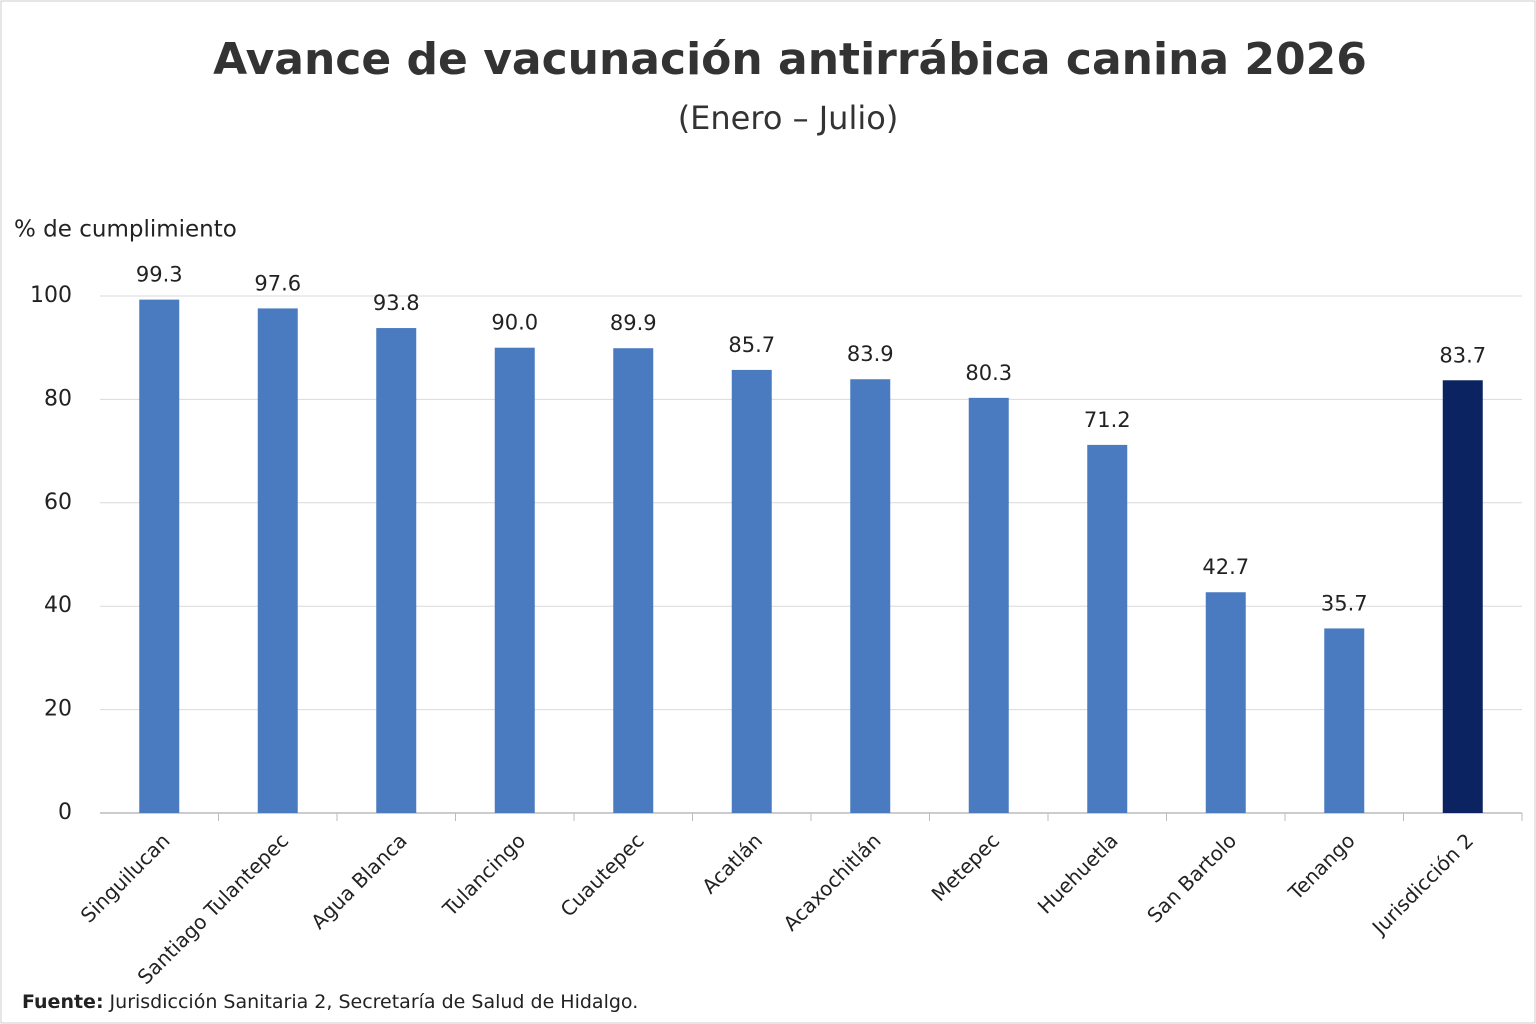  I want to click on source-label: Fuente:, so click(63, 1002).